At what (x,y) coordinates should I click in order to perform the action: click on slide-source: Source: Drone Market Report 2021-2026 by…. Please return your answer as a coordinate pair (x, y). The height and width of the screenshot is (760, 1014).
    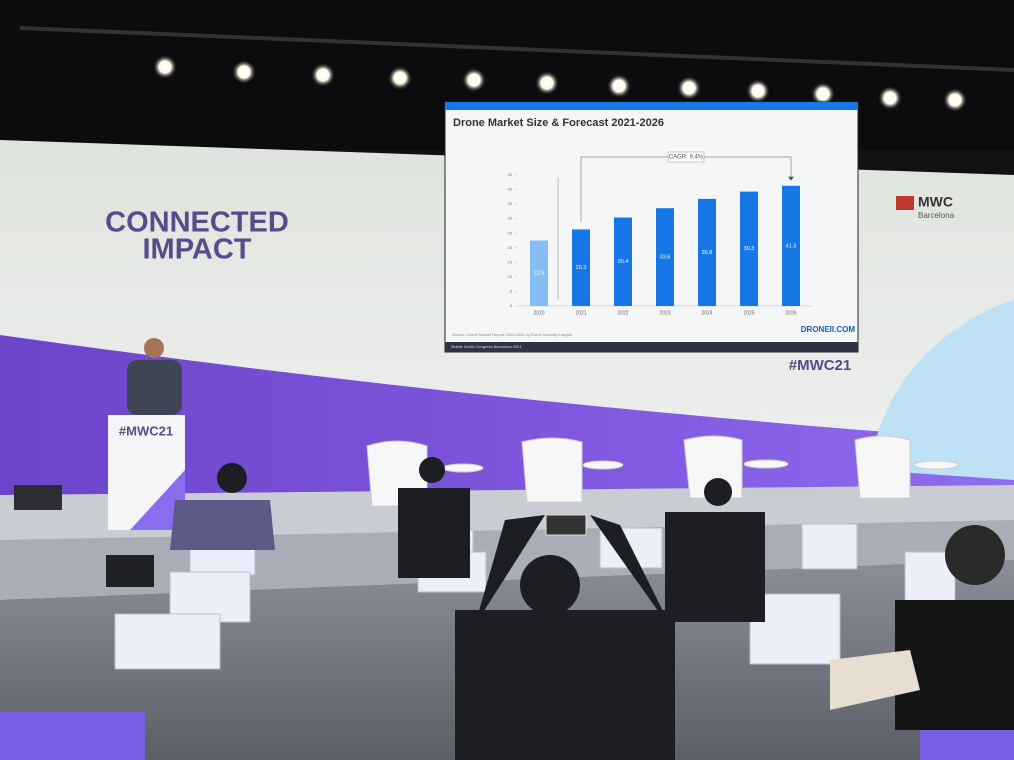
    Looking at the image, I should click on (512, 334).